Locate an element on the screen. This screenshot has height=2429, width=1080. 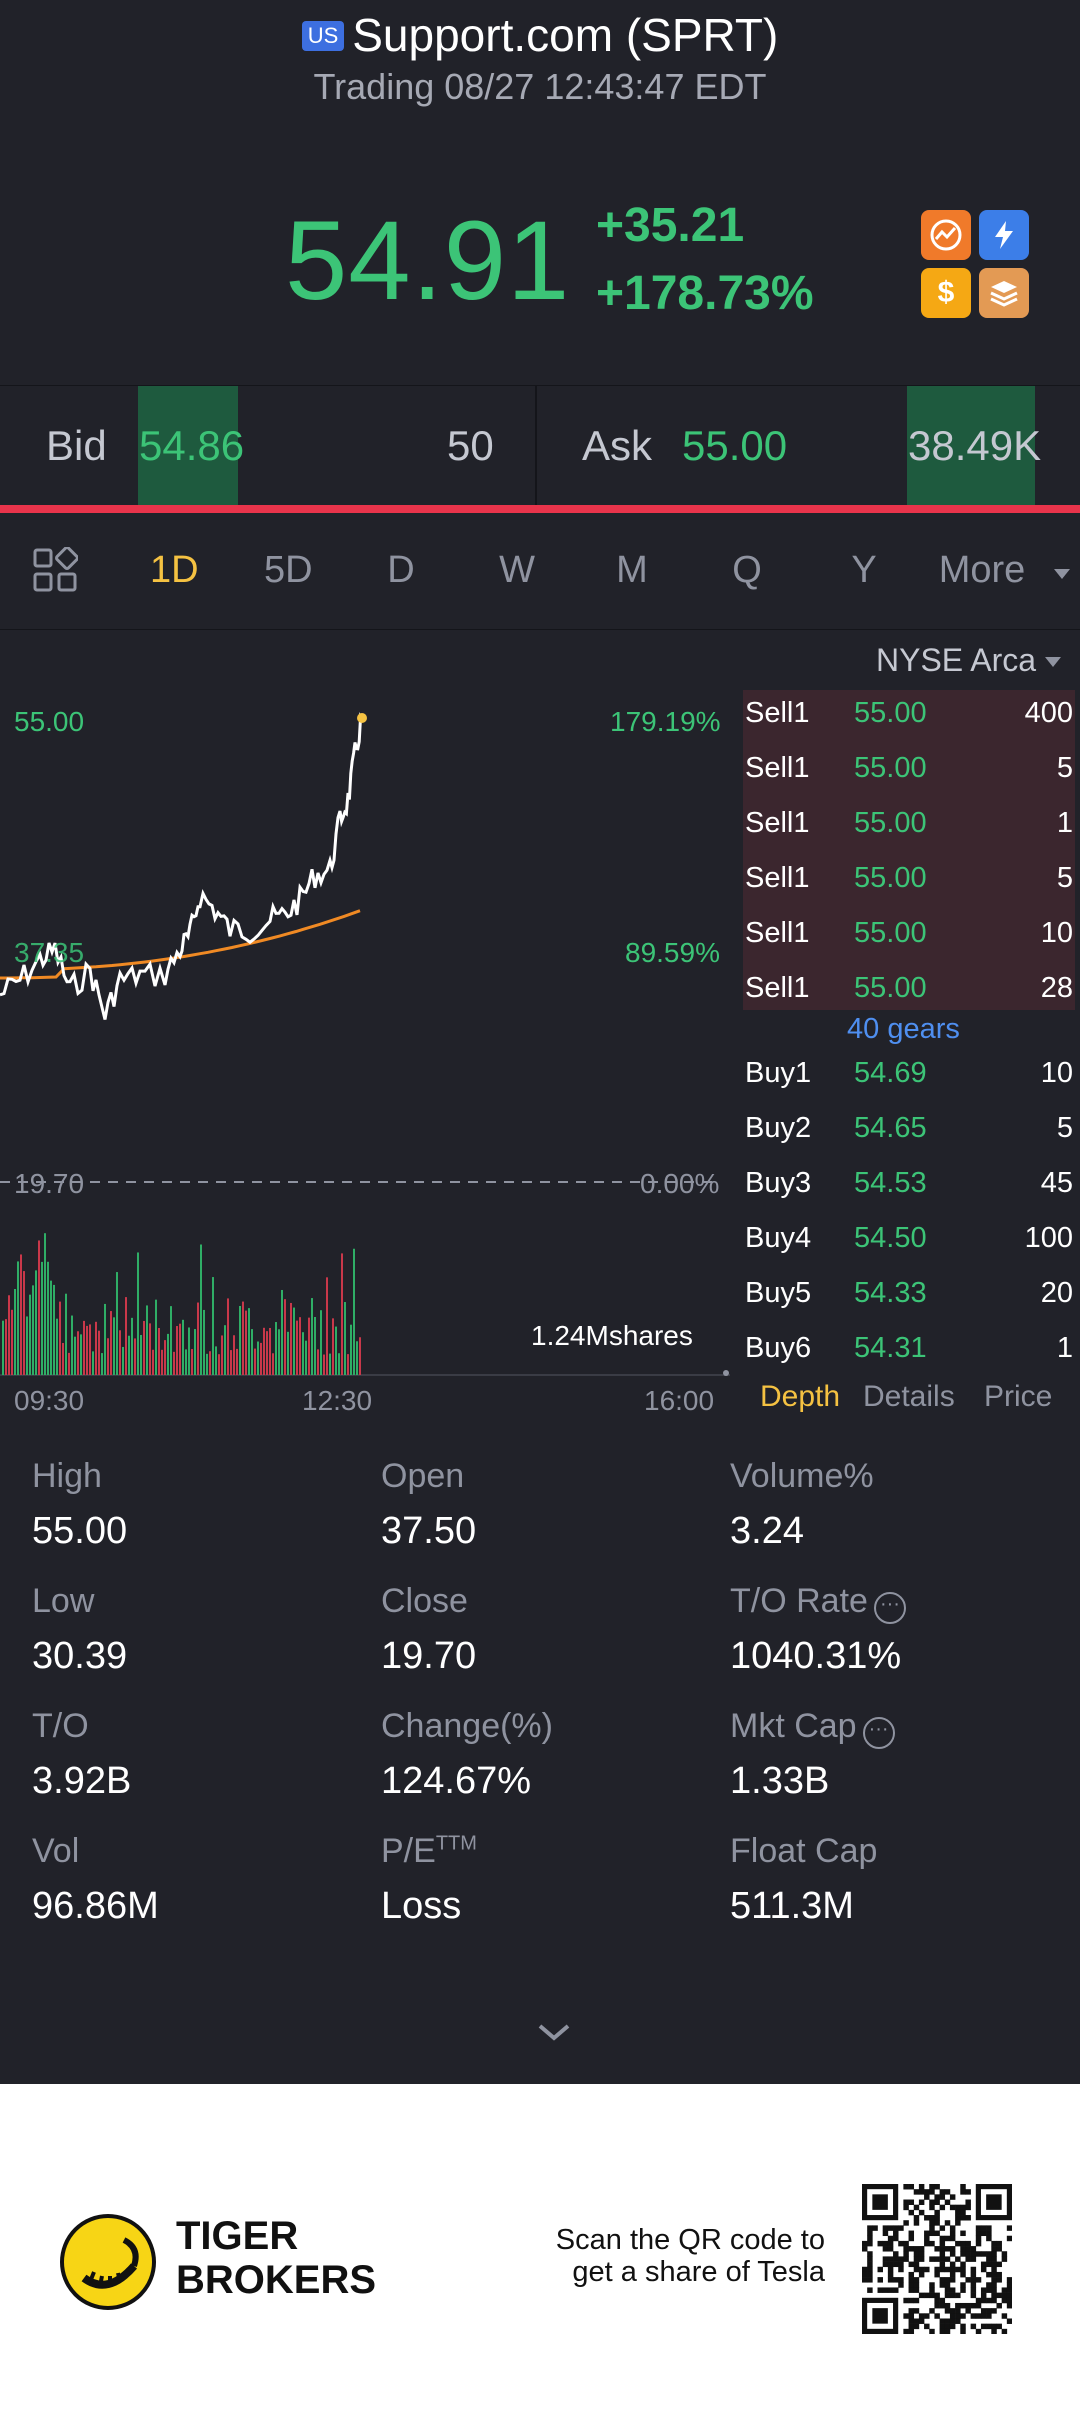
sell-row: Sell1 55.00 1 is located at coordinates (909, 822).